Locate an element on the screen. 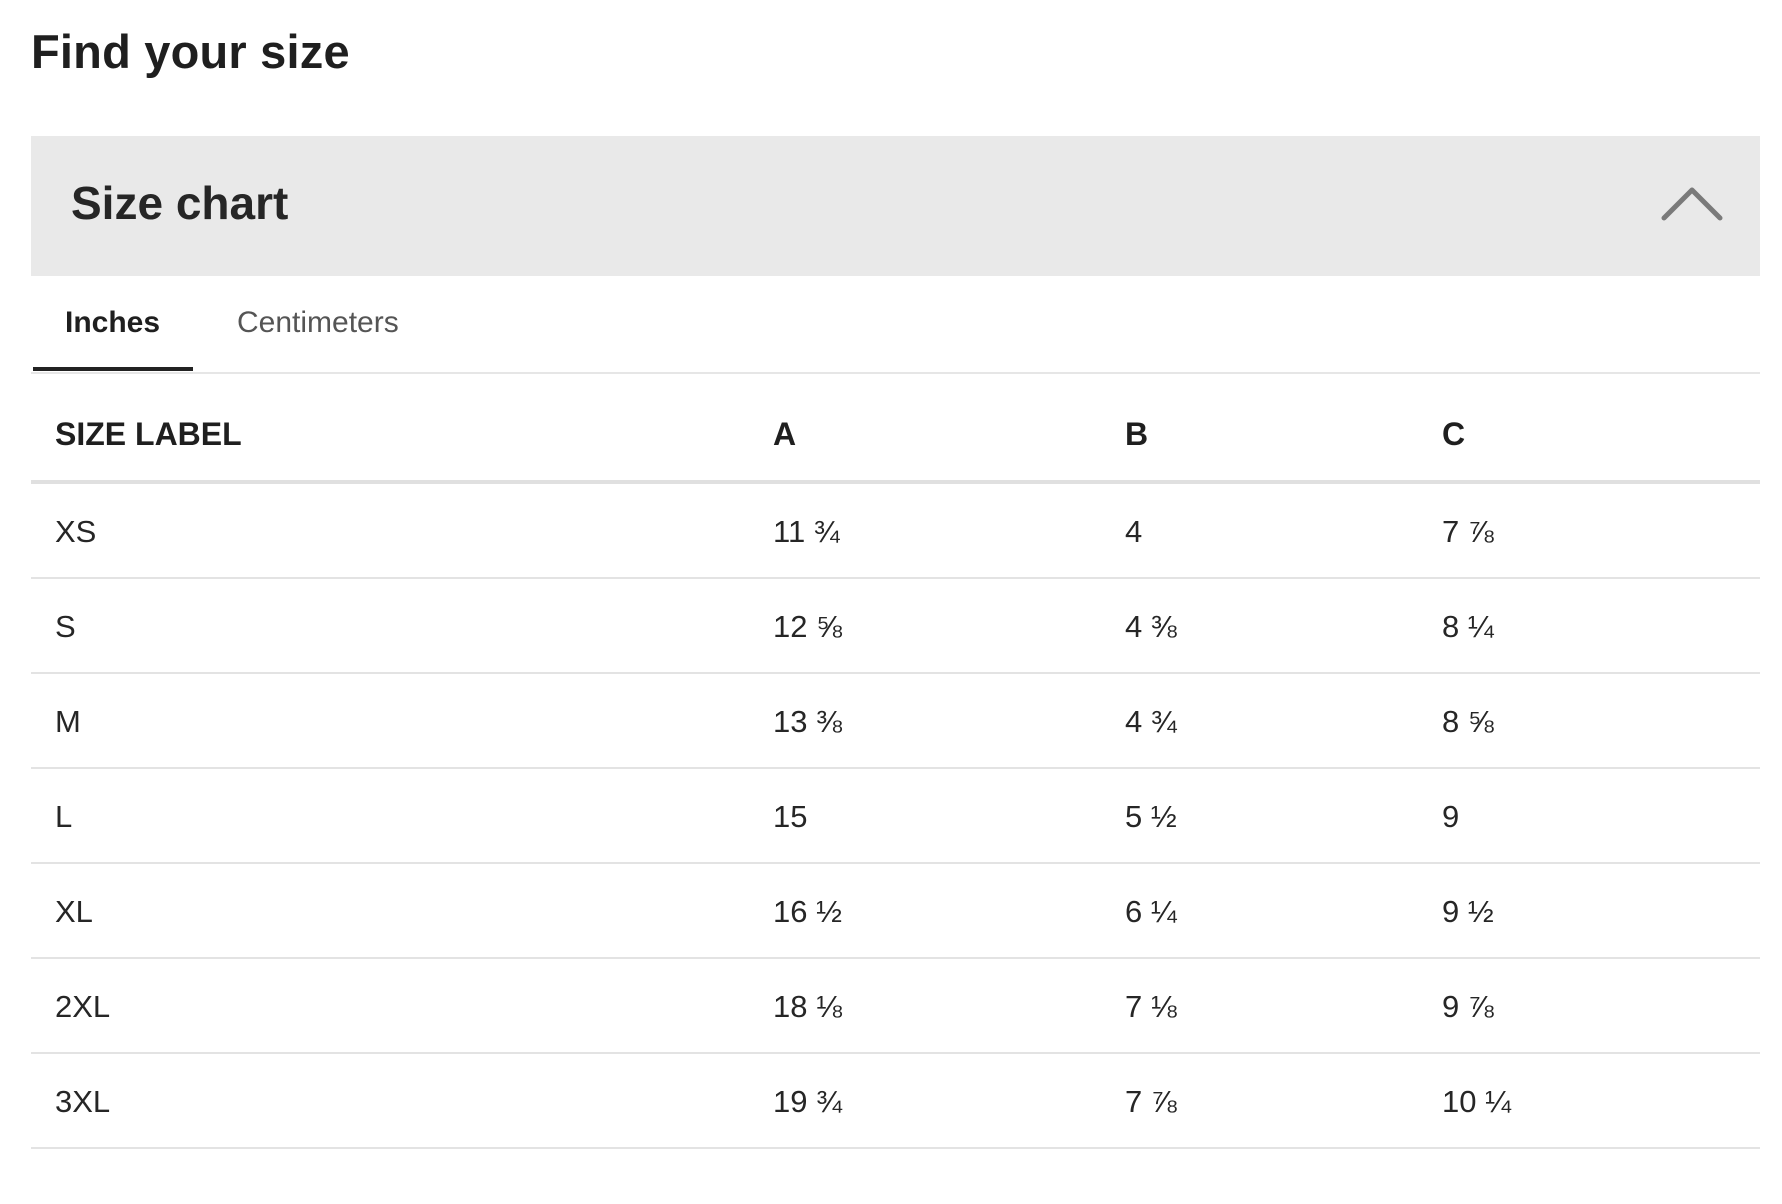 The image size is (1782, 1204). measurement-c-cell: 10 ¼ is located at coordinates (1476, 1101).